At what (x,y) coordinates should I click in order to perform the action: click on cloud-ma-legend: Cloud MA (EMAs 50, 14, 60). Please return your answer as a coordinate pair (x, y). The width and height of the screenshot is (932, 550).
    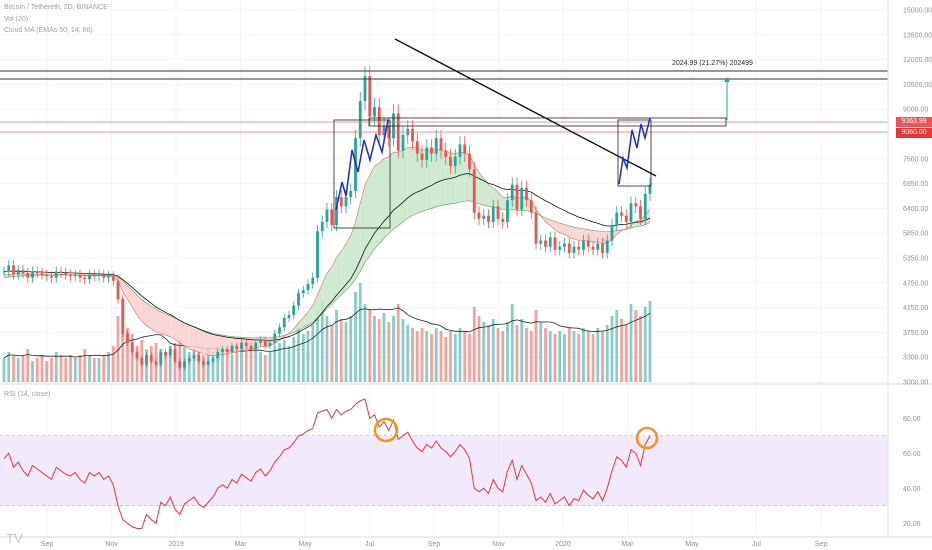
    Looking at the image, I should click on (48, 30).